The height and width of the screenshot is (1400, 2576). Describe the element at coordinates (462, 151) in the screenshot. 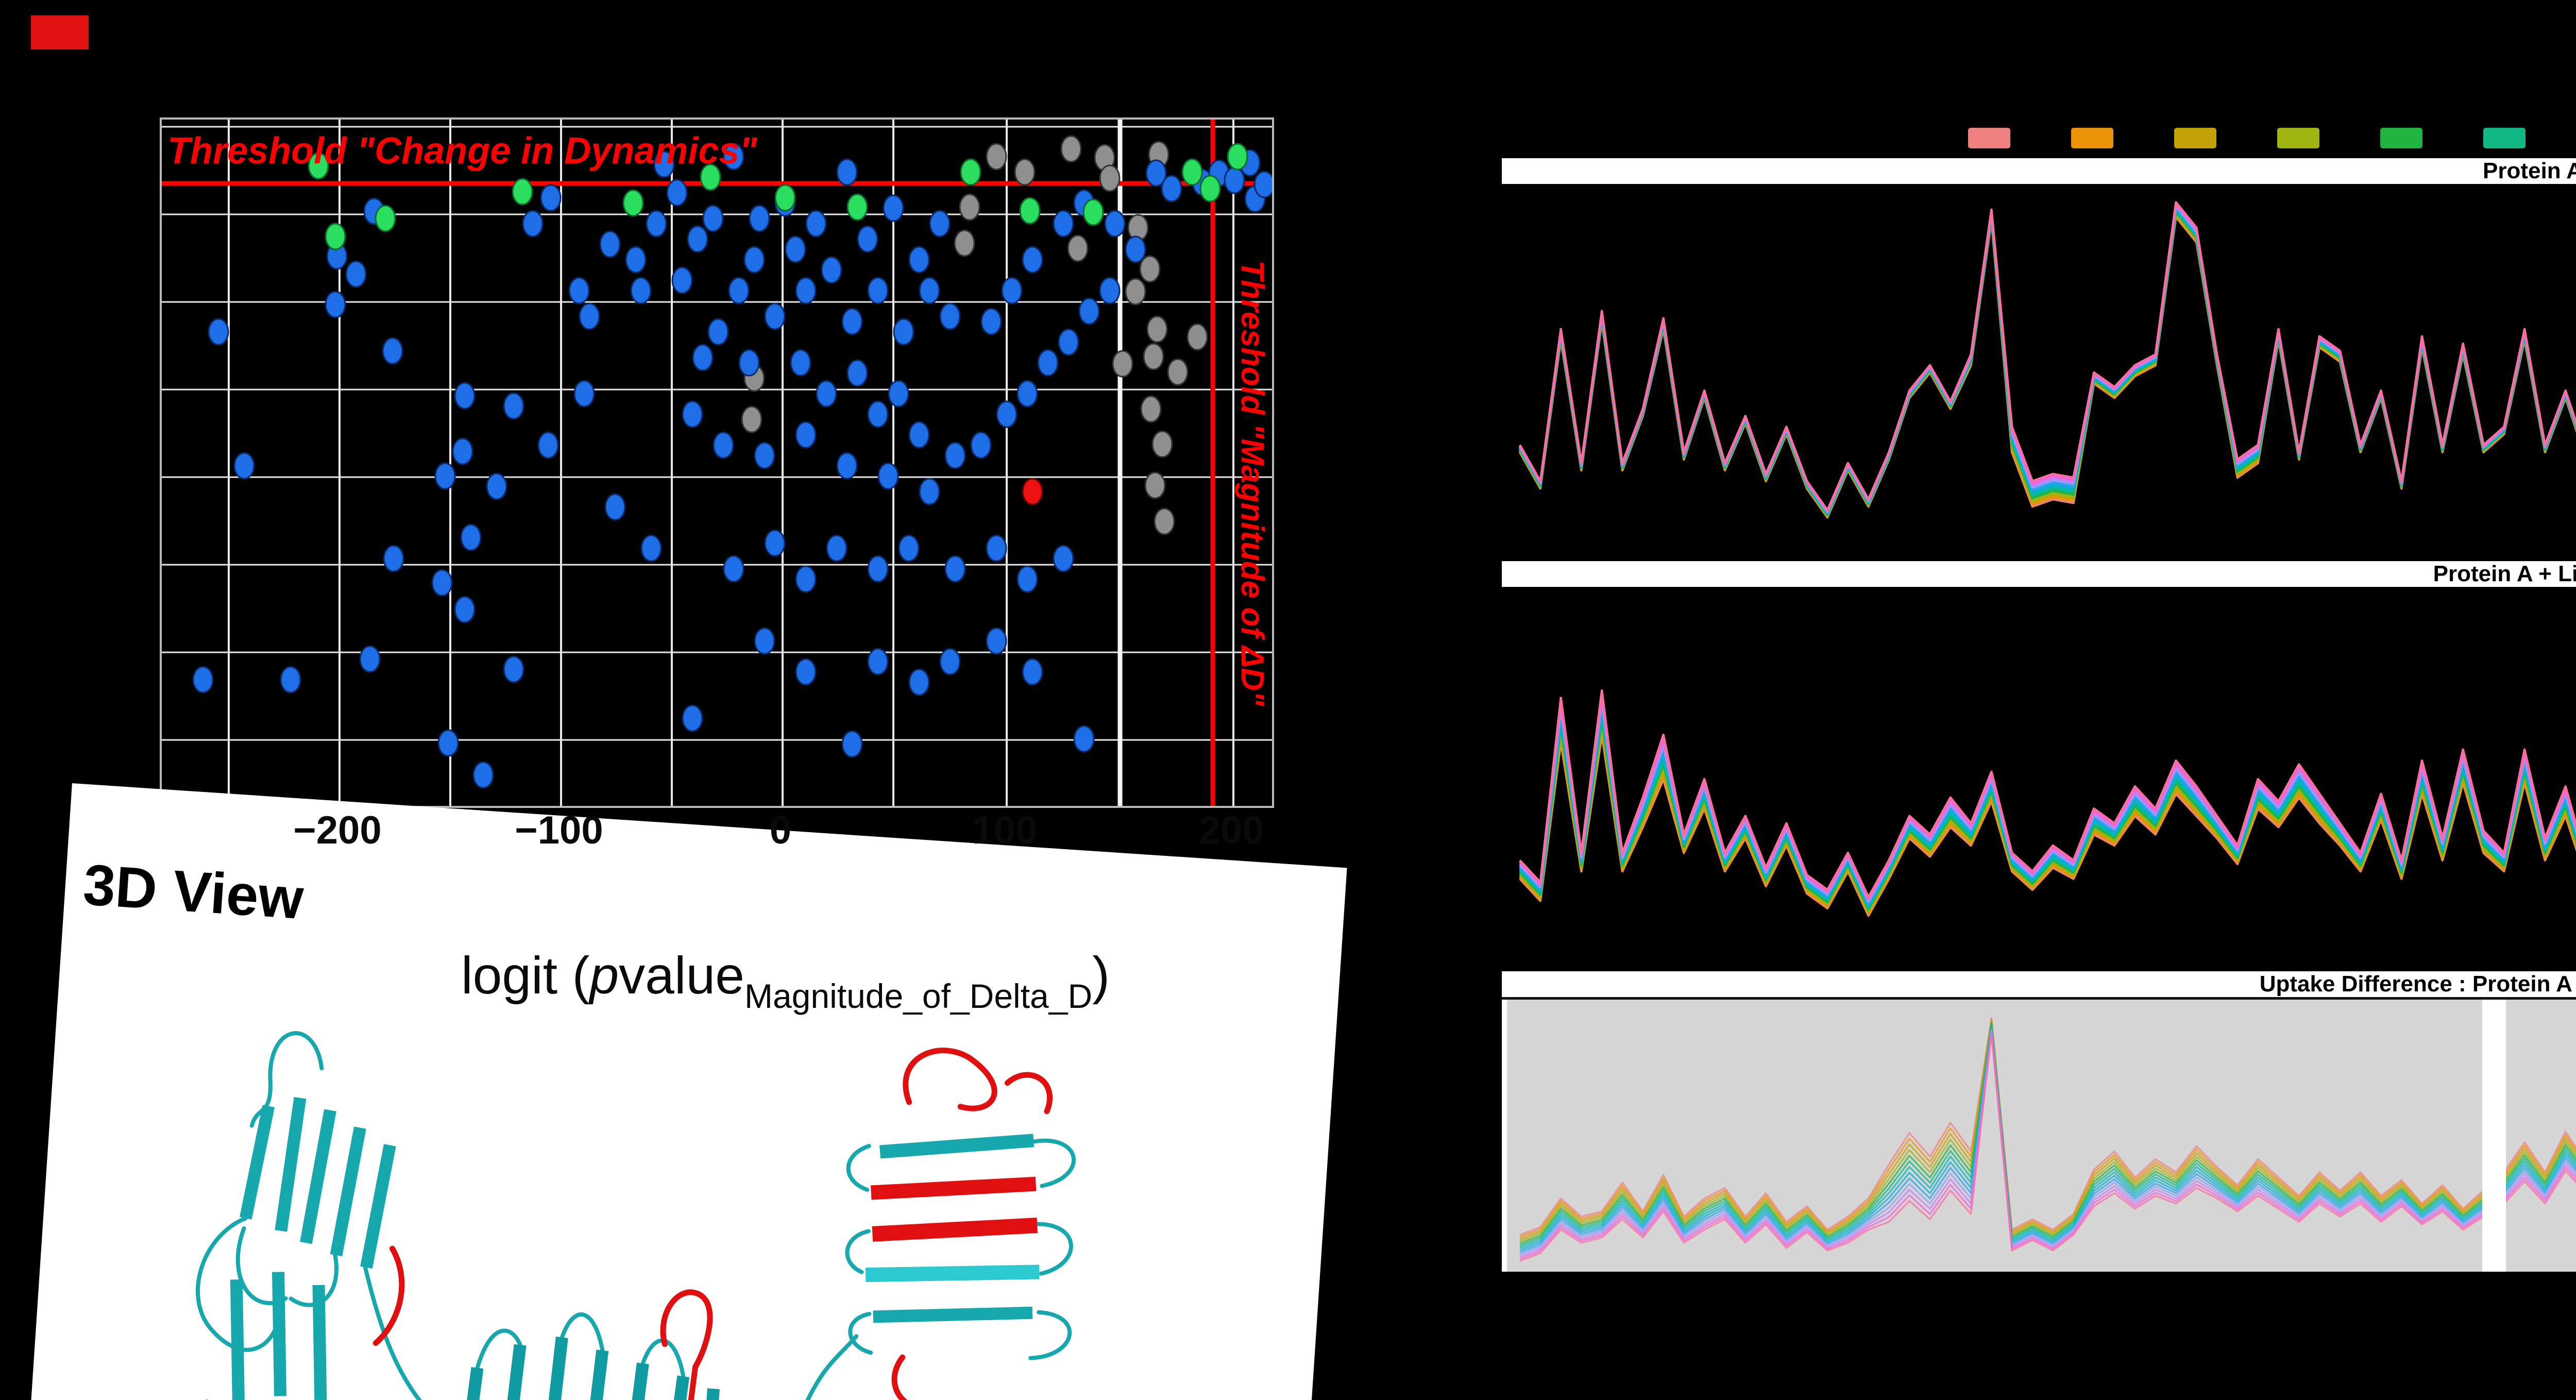

I see `threshold-change-dynamics-label: Threshold "Change in Dynamics"` at that location.